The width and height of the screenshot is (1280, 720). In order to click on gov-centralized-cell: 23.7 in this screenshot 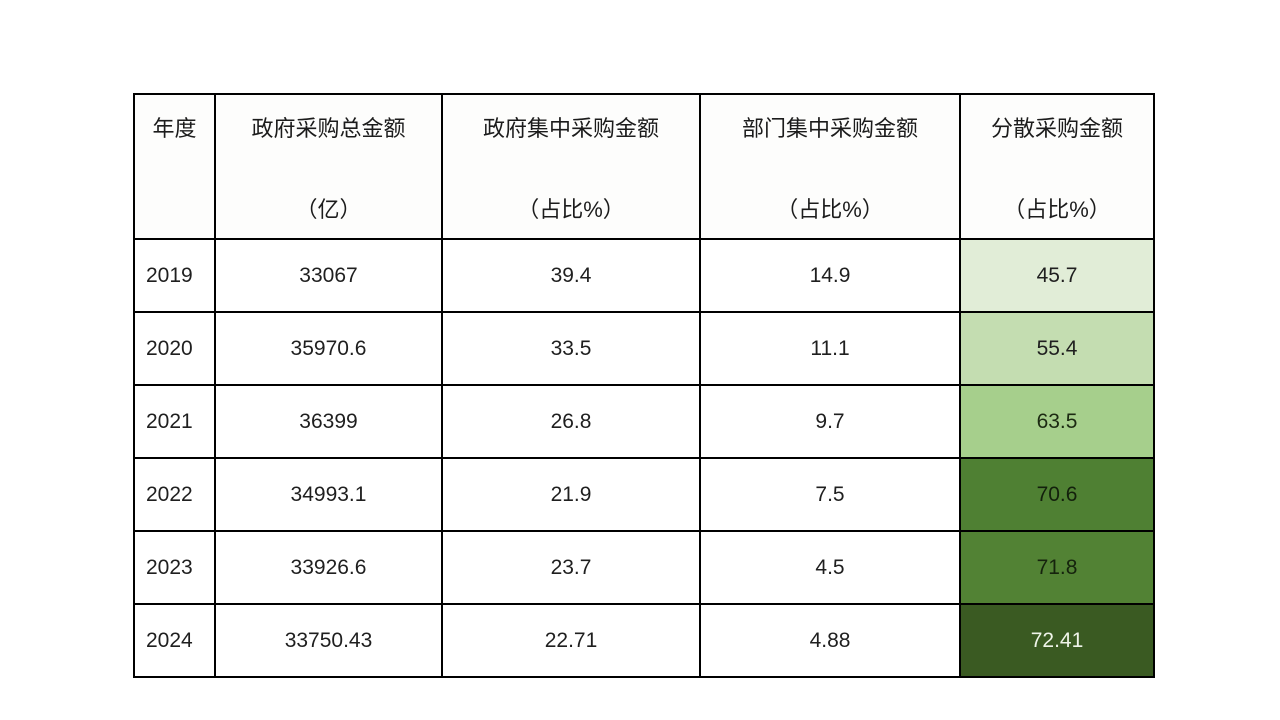, I will do `click(571, 567)`.